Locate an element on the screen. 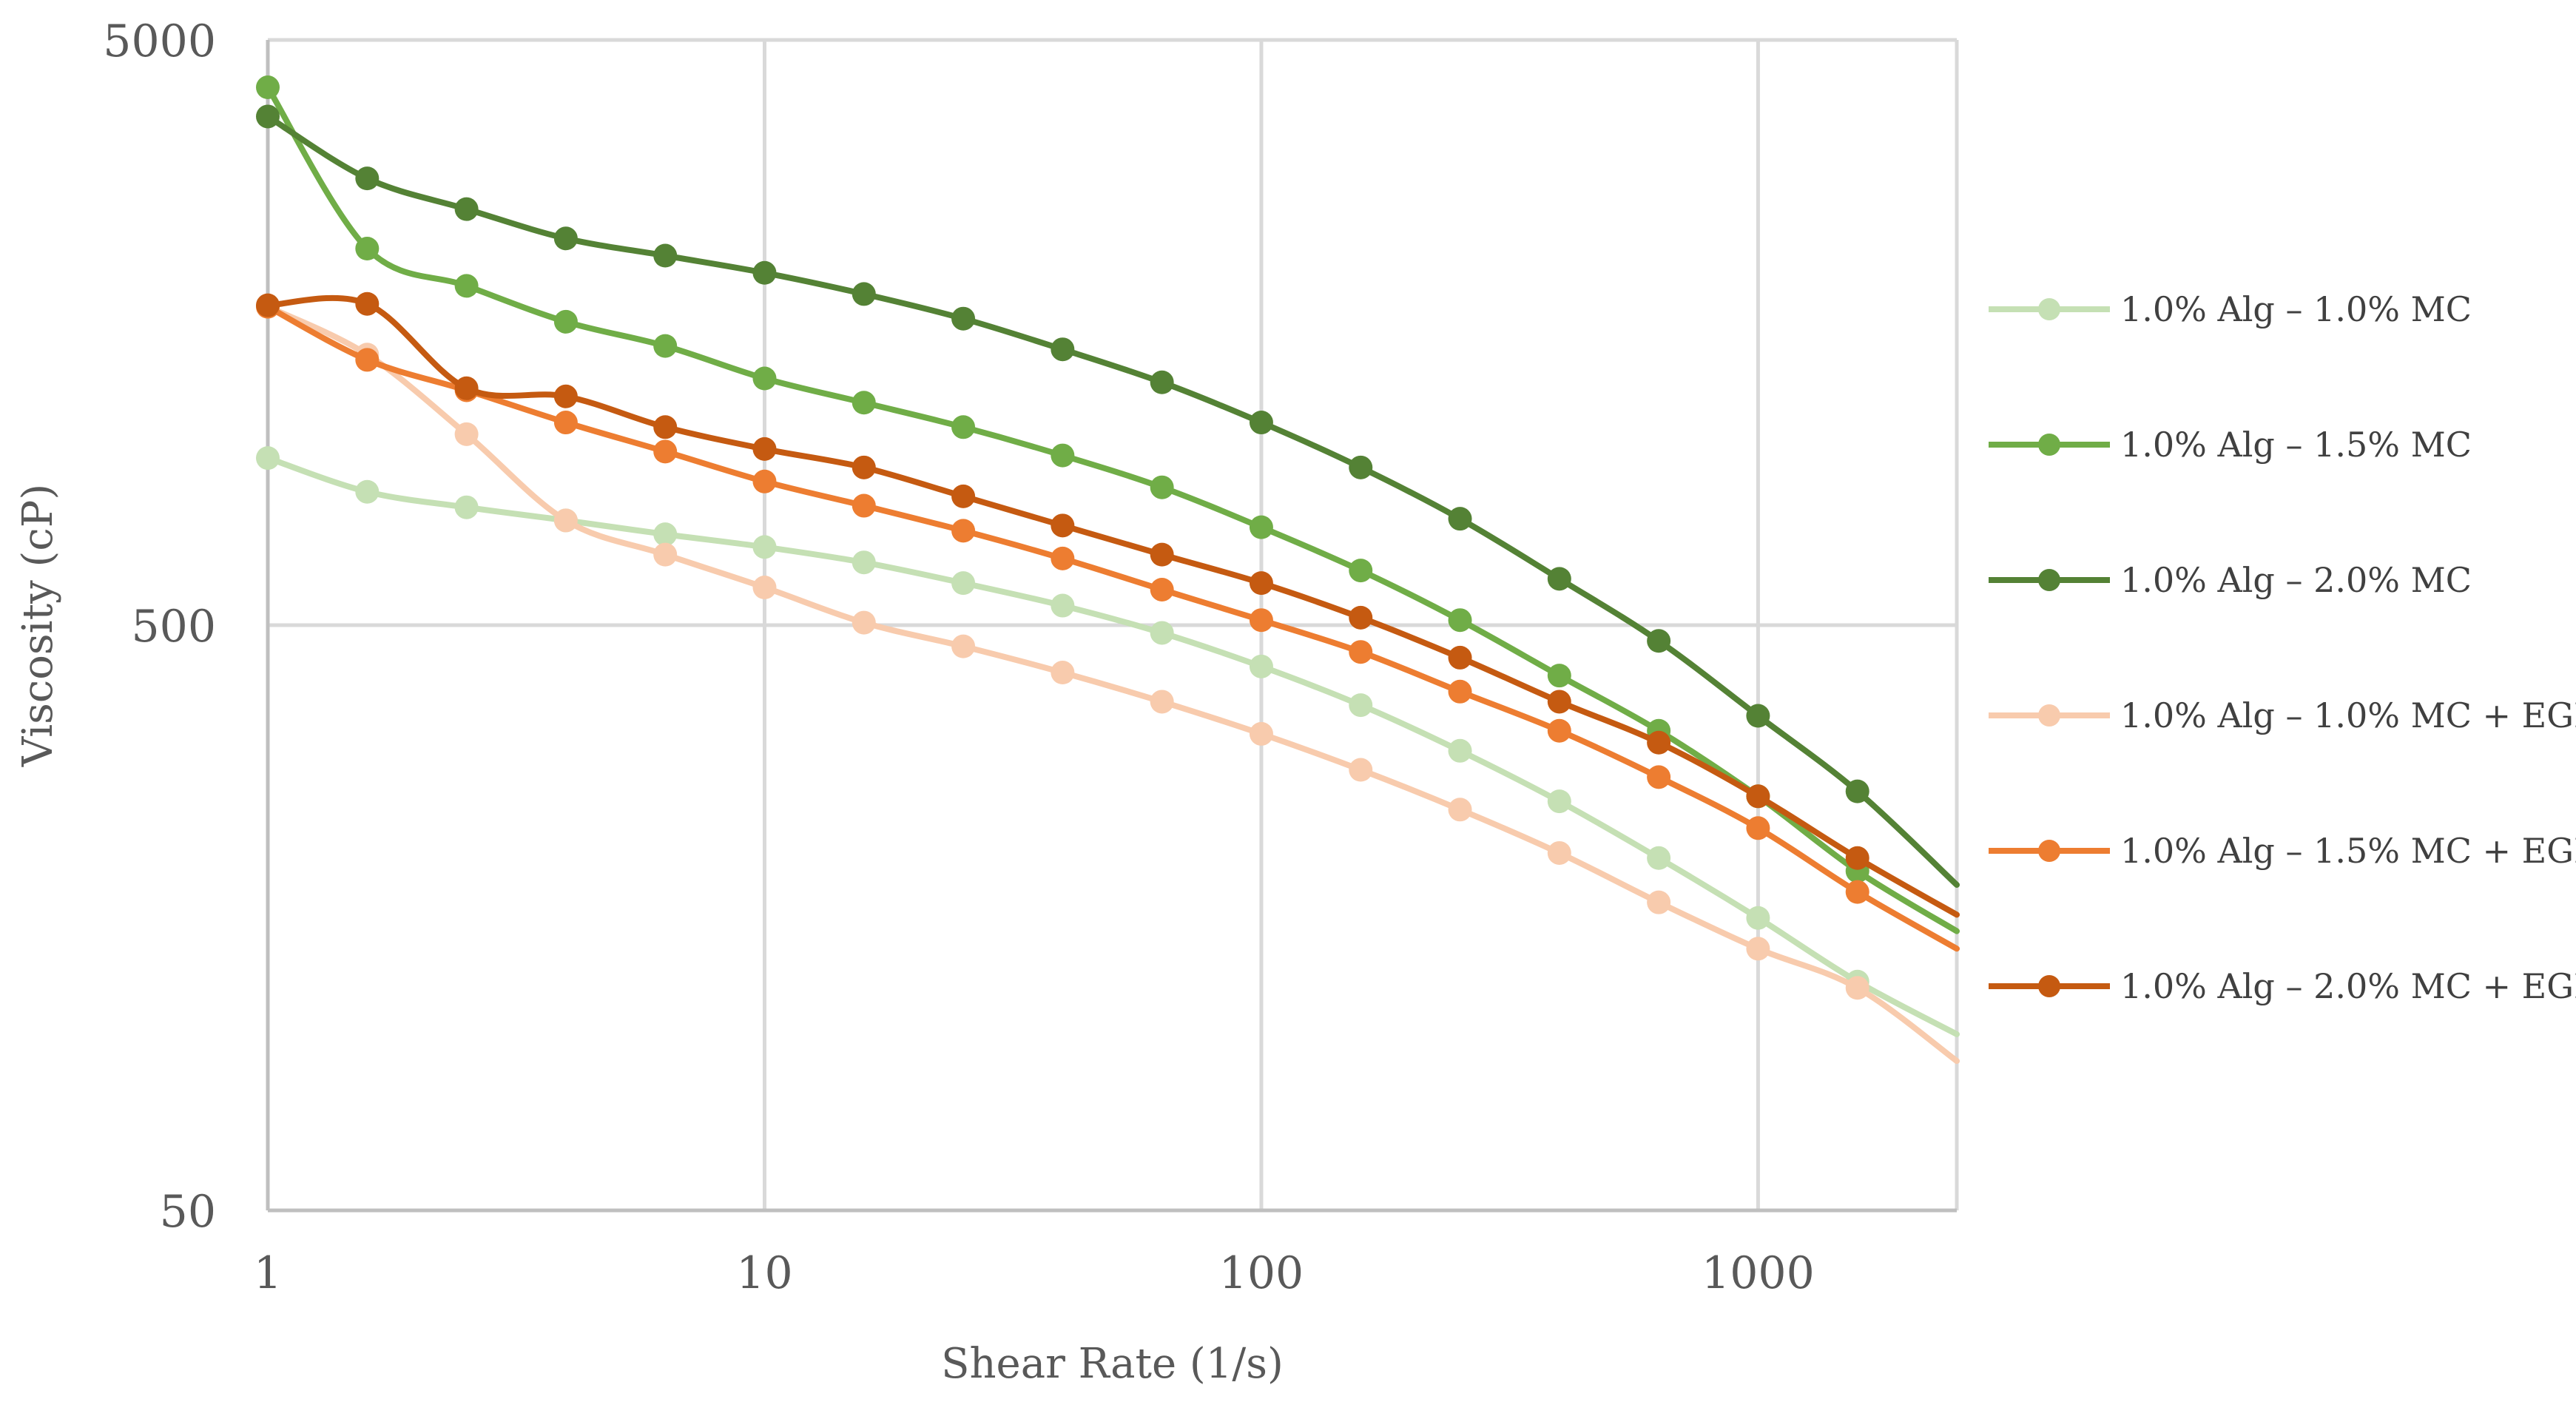 Image resolution: width=2576 pixels, height=1402 pixels. legend-item: 1.0% Alg – 1.0% MC + EGF is located at coordinates (2282, 715).